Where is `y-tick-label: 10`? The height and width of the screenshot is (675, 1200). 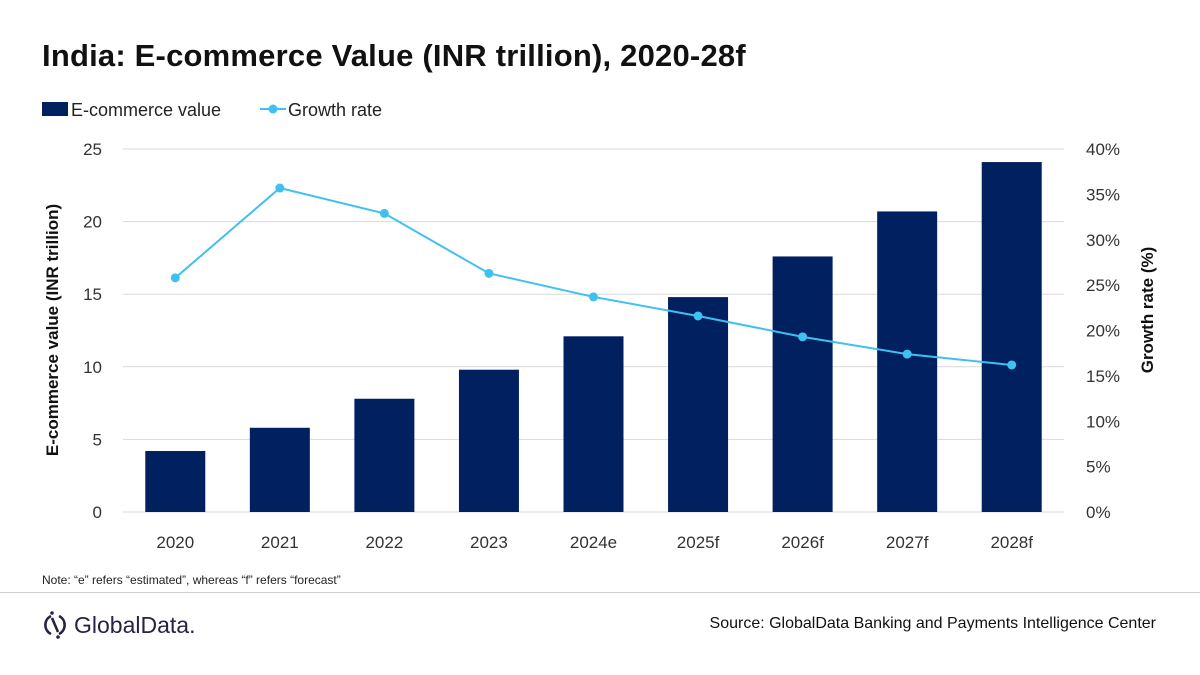 y-tick-label: 10 is located at coordinates (92, 367).